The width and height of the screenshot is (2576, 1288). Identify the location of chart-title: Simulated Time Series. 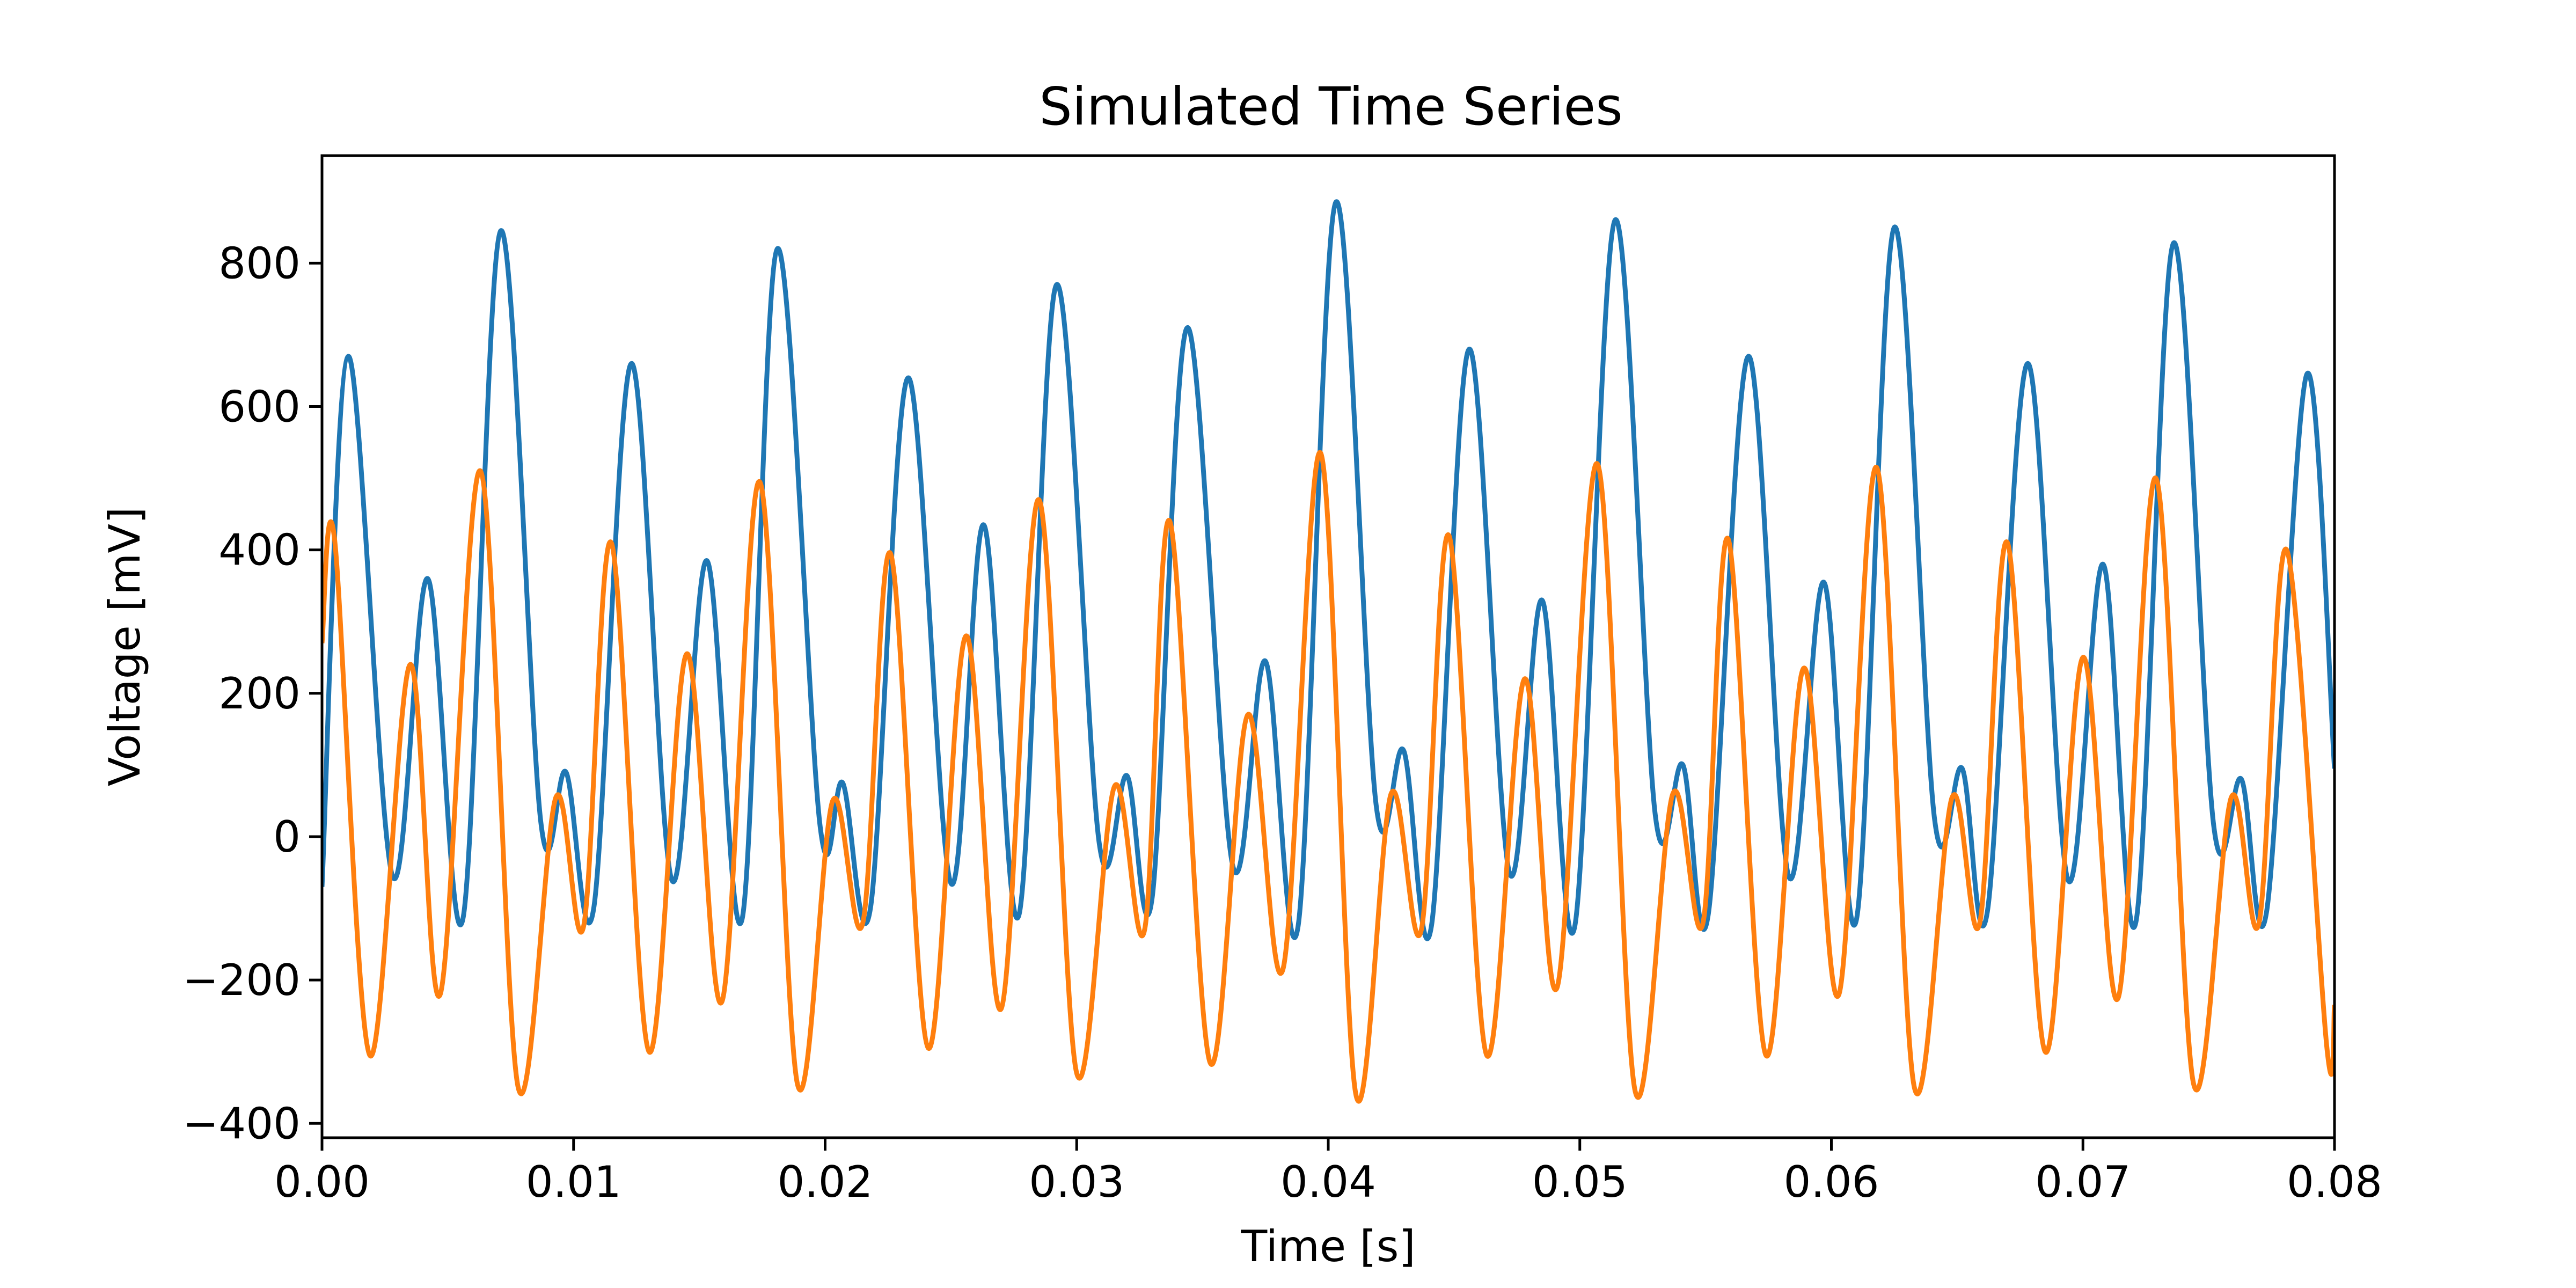
(1331, 106).